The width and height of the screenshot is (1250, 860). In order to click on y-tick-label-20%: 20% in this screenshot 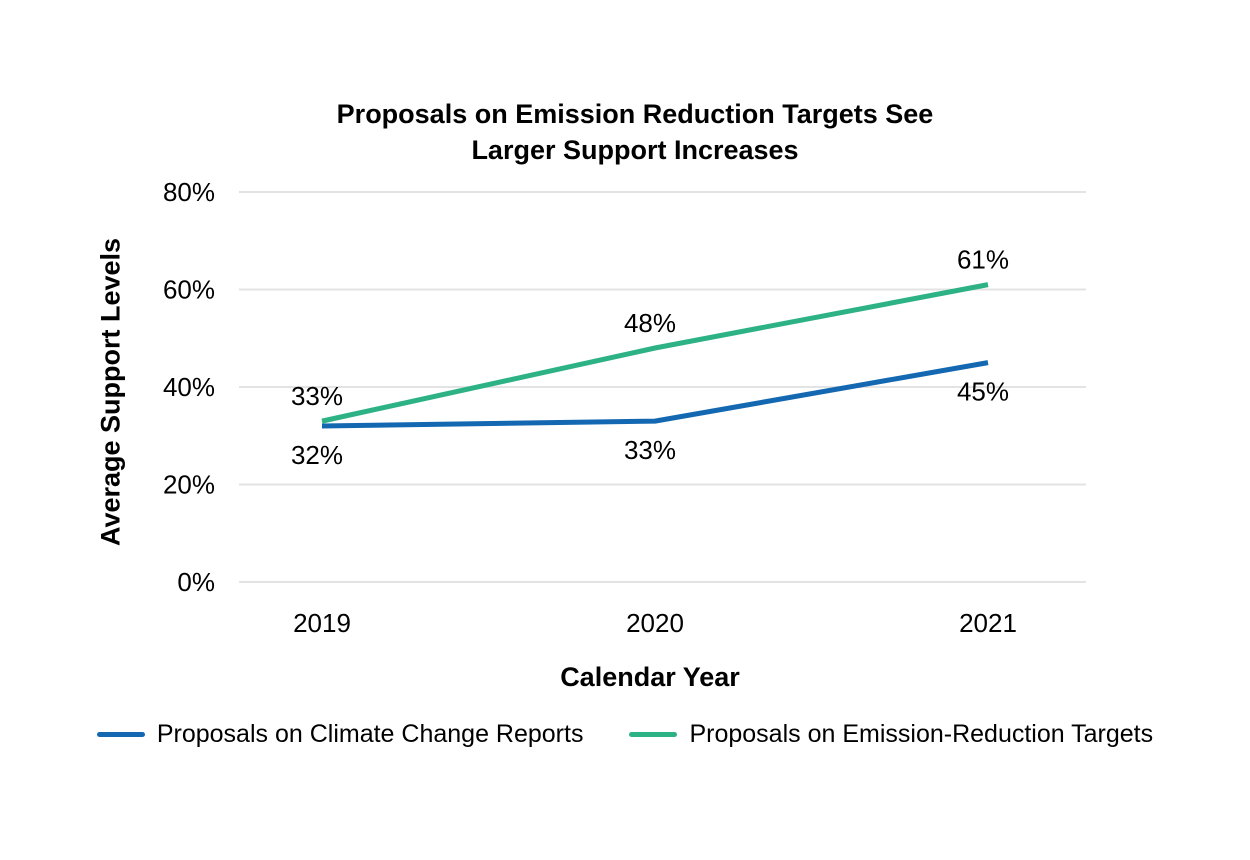, I will do `click(189, 485)`.